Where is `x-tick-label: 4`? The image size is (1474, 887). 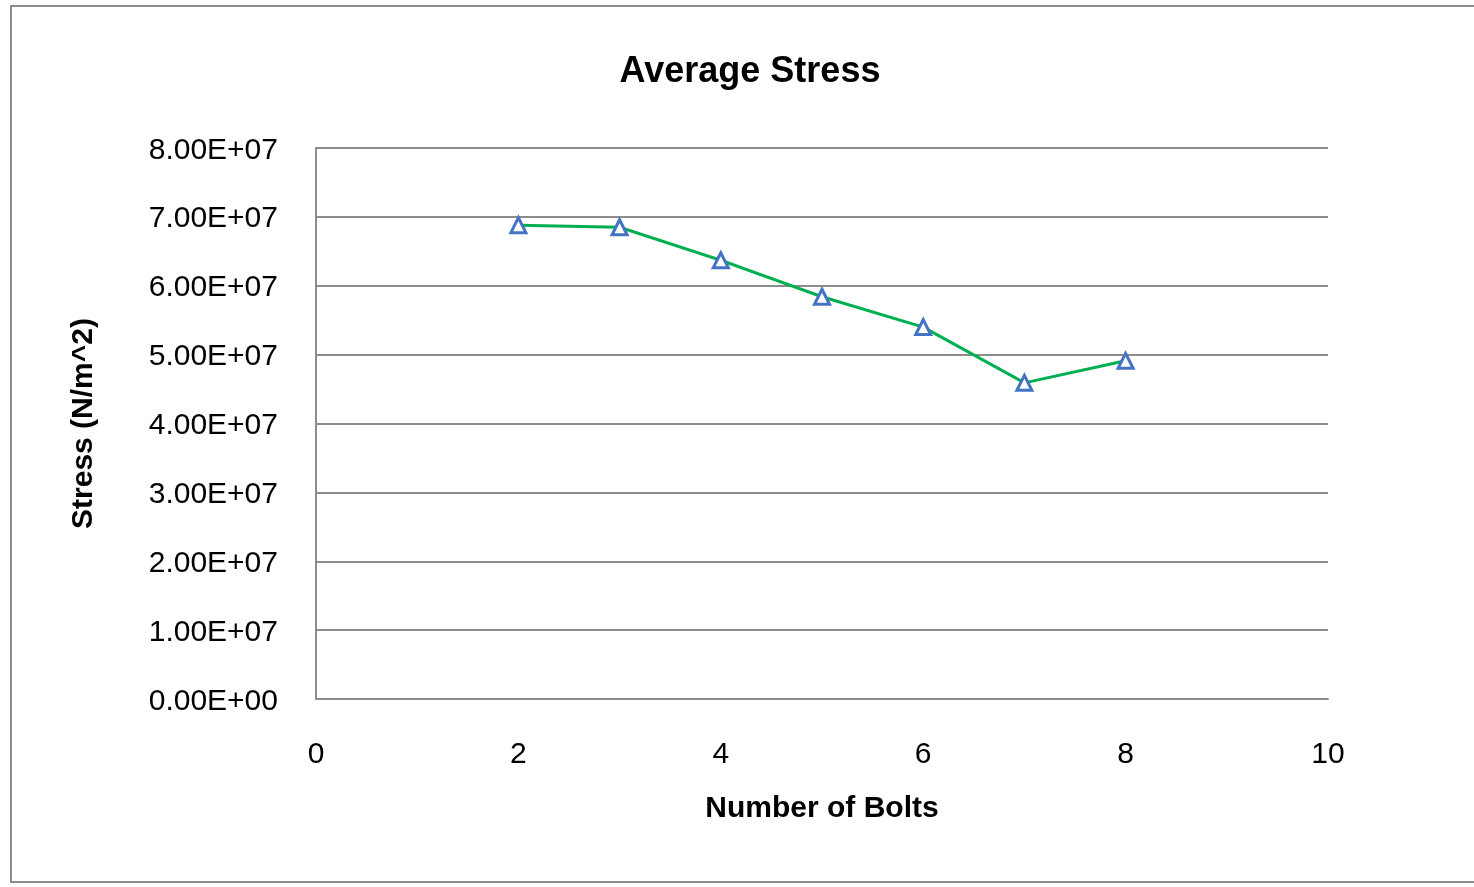
x-tick-label: 4 is located at coordinates (721, 752).